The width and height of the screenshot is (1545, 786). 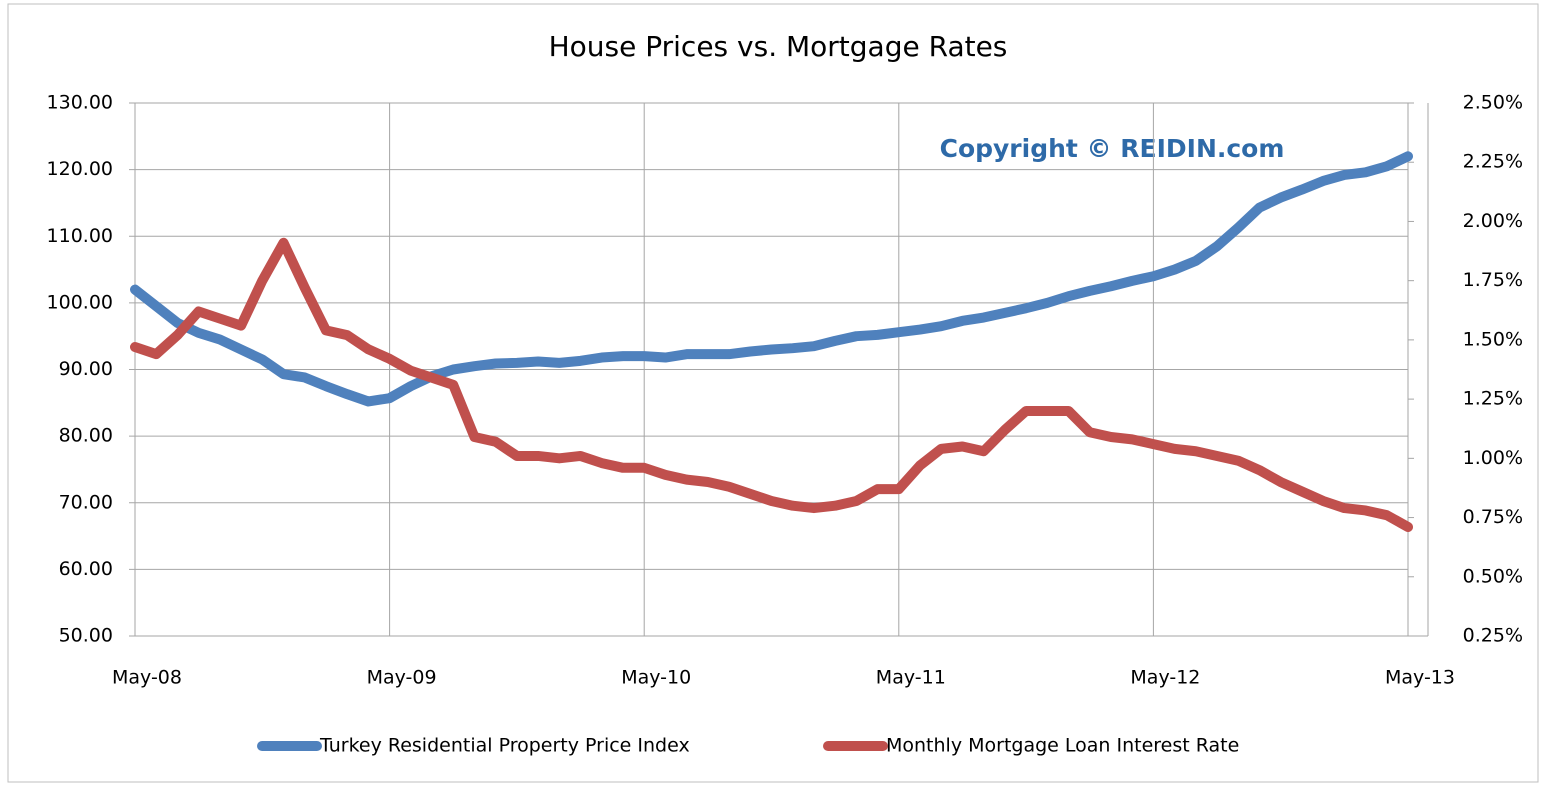 What do you see at coordinates (80, 236) in the screenshot?
I see `y-tick-label: 110.00` at bounding box center [80, 236].